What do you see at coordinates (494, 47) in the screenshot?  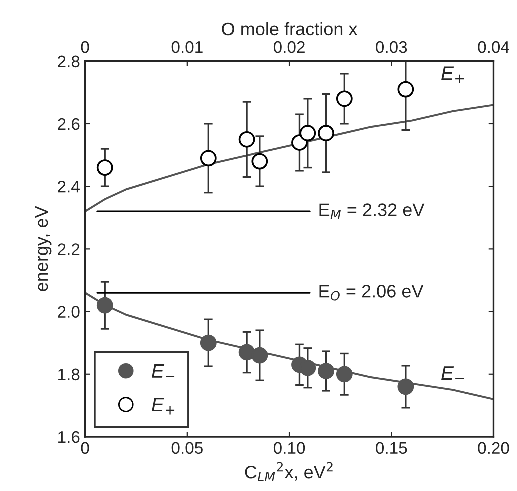 I see `x2-tick-label: 0.04` at bounding box center [494, 47].